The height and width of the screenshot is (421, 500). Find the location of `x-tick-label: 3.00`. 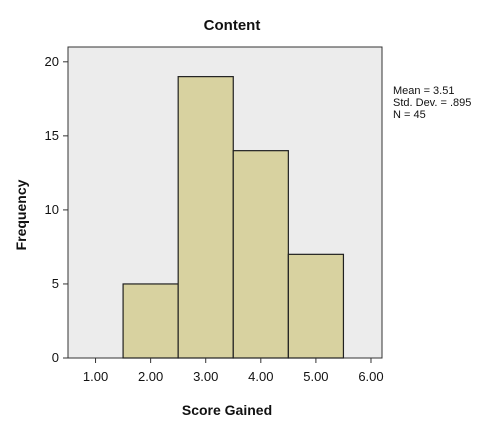

x-tick-label: 3.00 is located at coordinates (205, 376).